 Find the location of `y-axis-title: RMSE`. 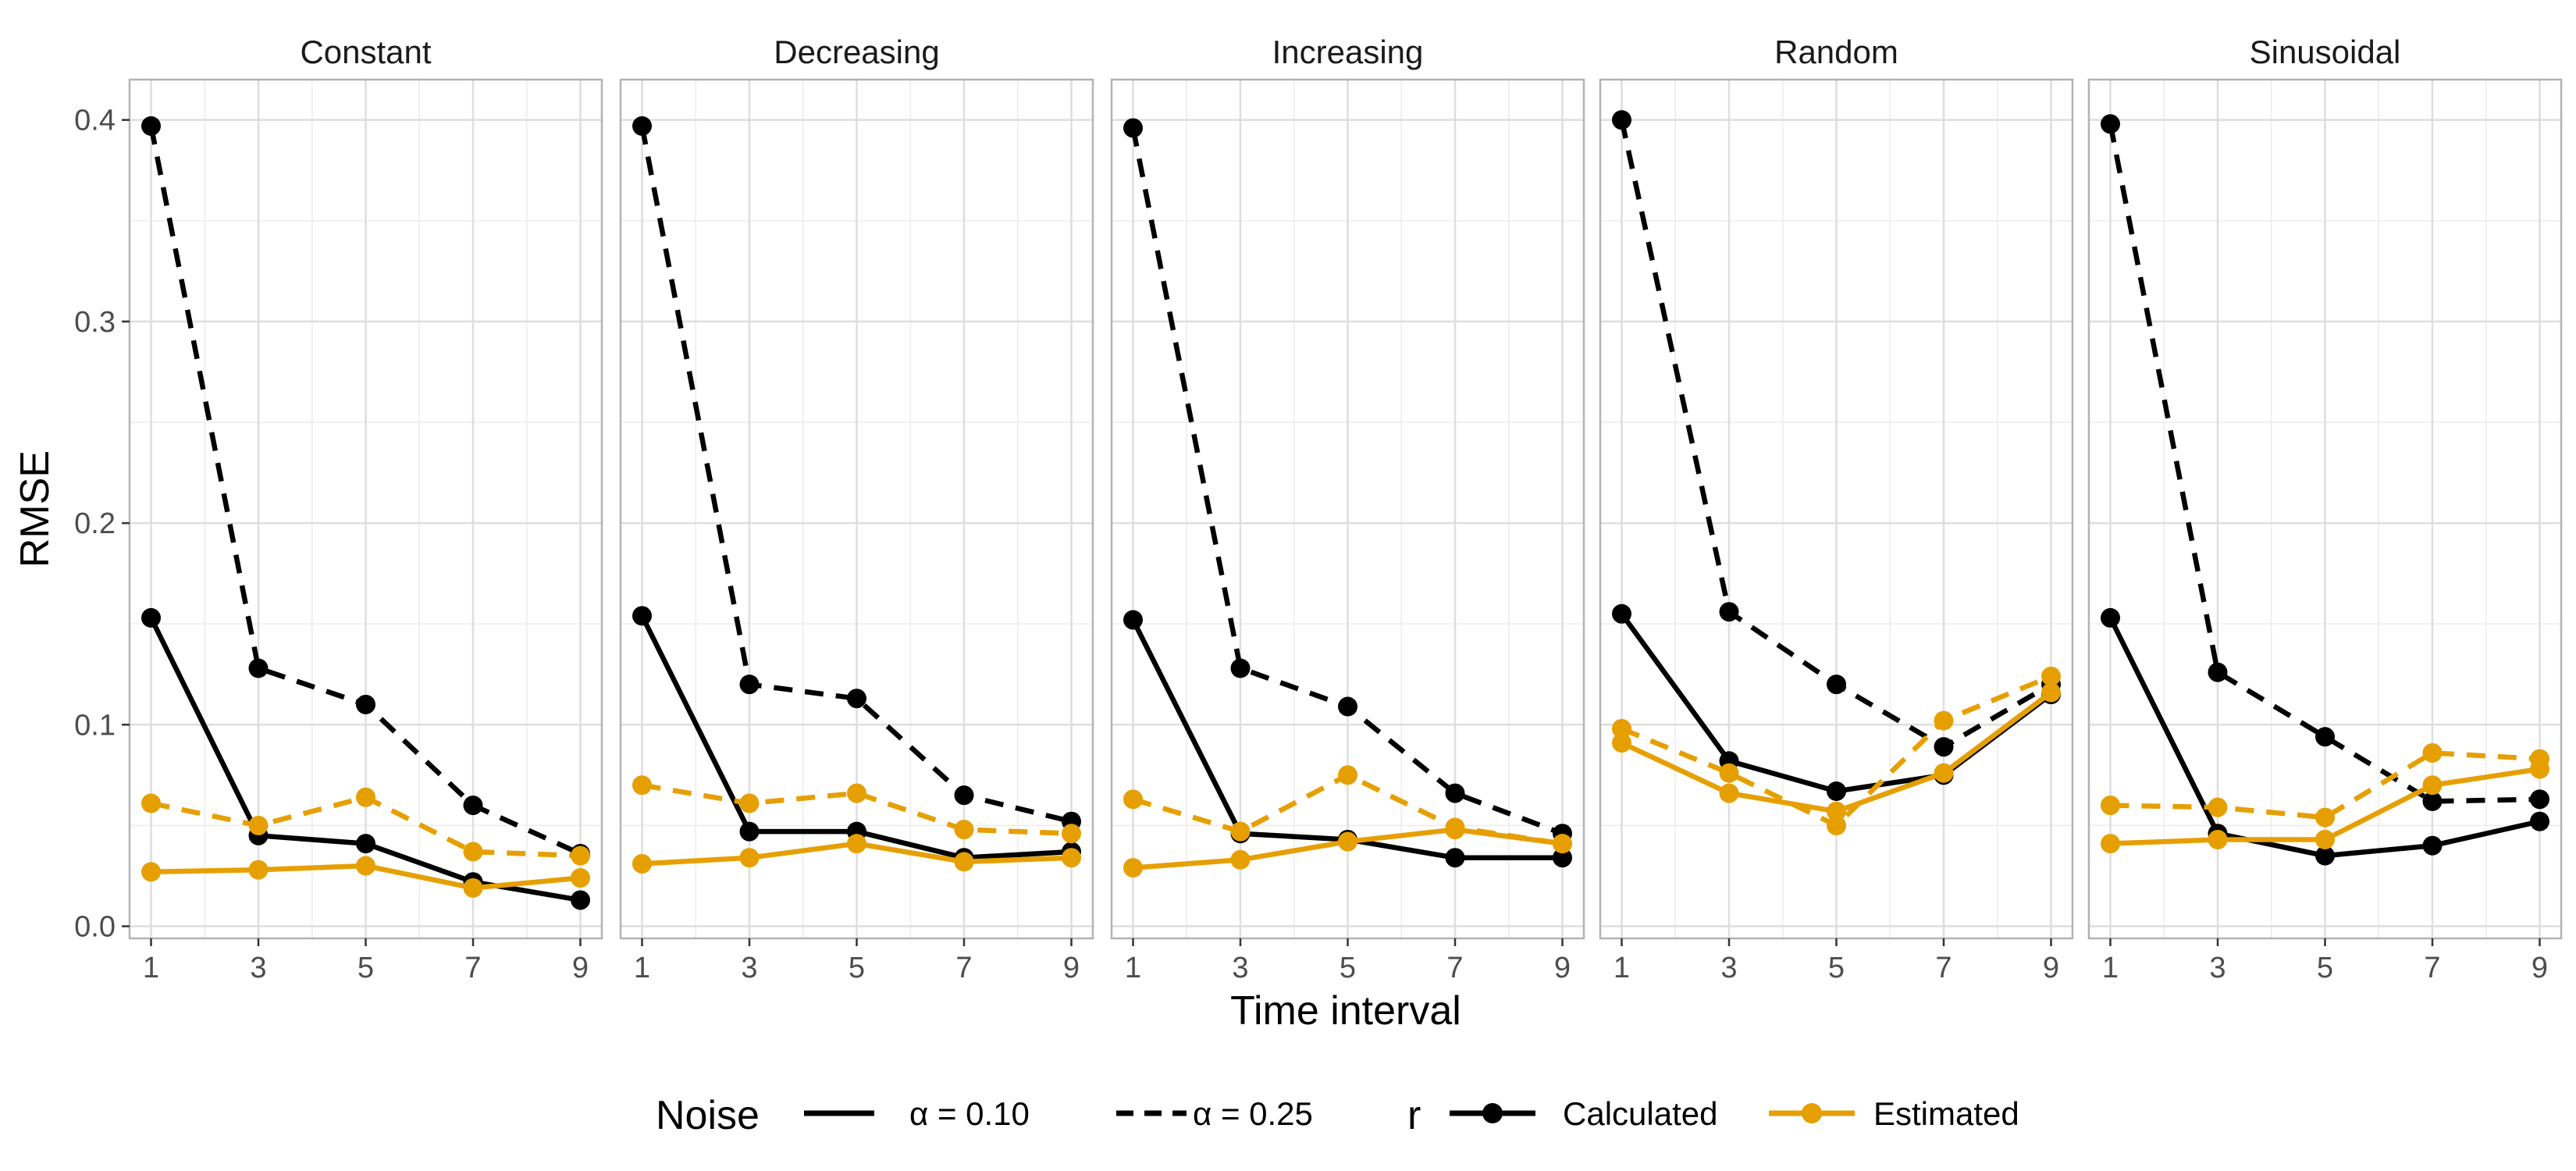

y-axis-title: RMSE is located at coordinates (35, 509).